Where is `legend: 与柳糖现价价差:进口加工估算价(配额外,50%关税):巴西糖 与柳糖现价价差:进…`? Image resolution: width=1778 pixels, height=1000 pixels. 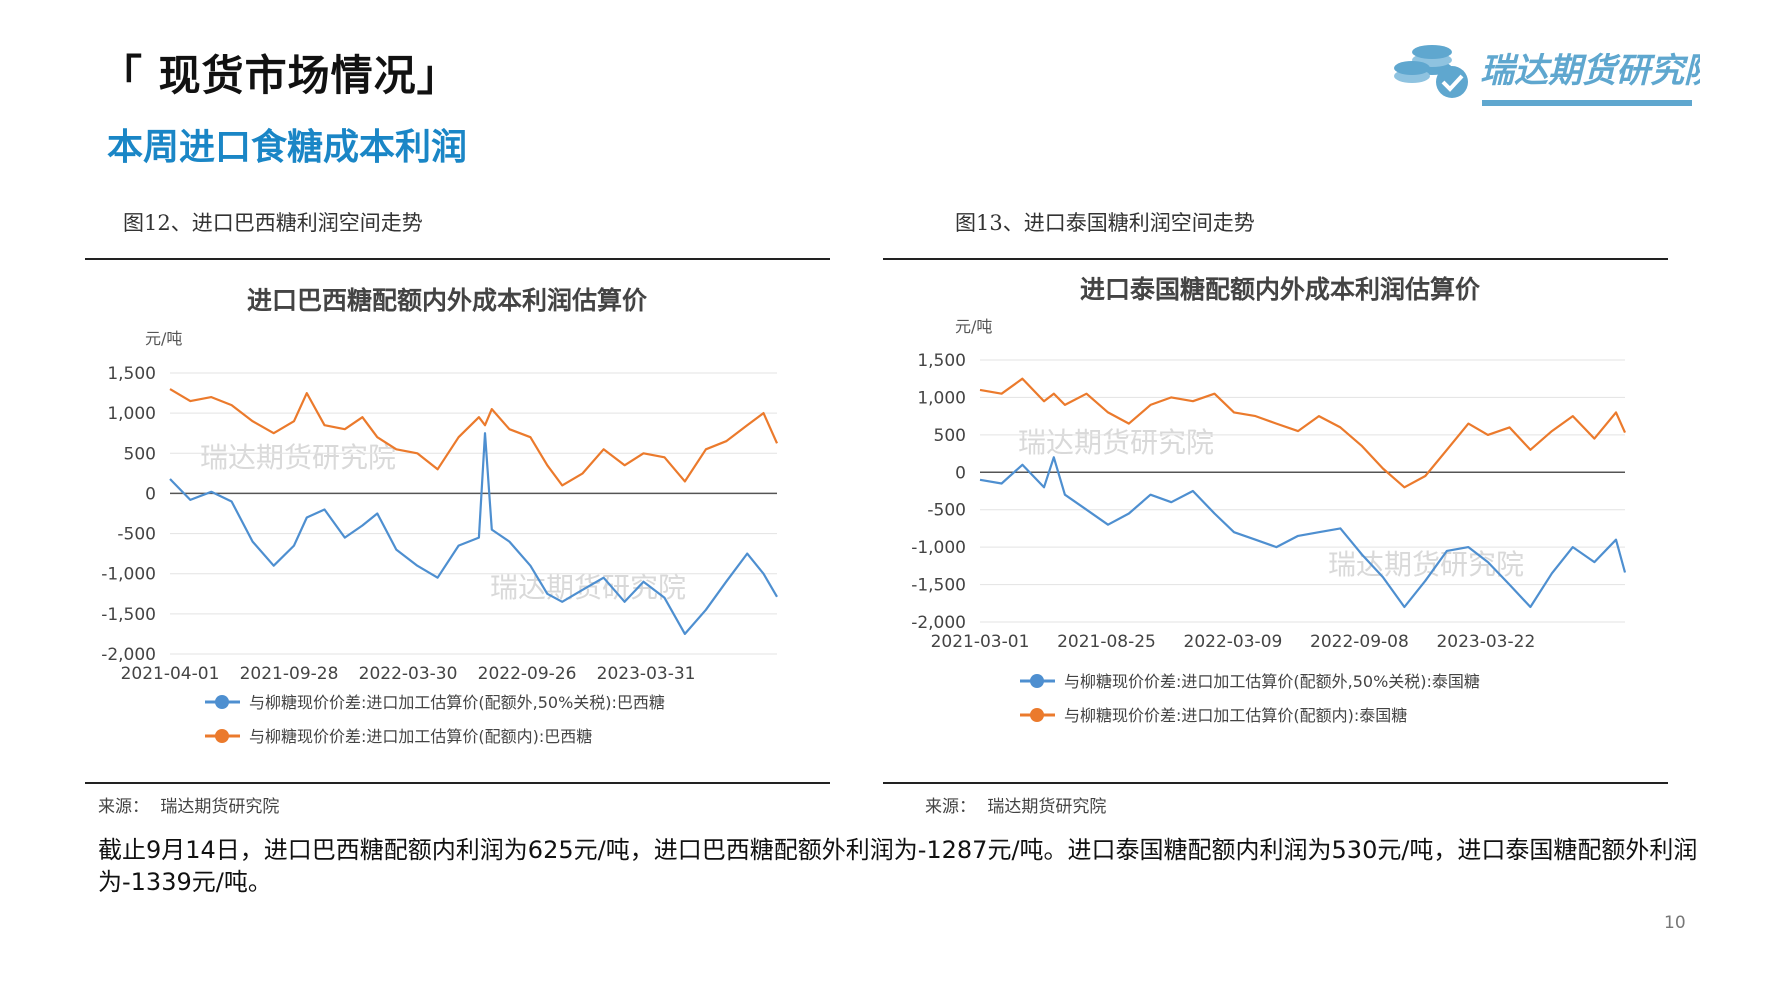 legend: 与柳糖现价价差:进口加工估算价(配额外,50%关税):巴西糖 与柳糖现价价差:进… is located at coordinates (435, 719).